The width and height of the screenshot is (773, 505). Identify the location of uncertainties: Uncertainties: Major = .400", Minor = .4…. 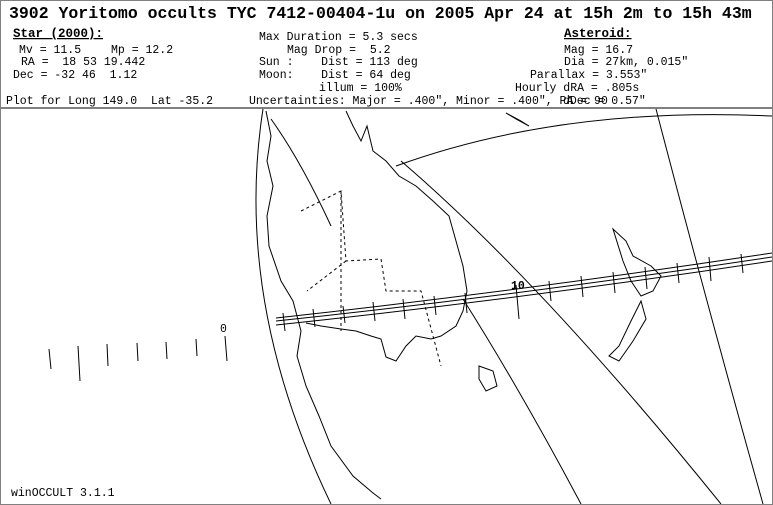
(428, 101).